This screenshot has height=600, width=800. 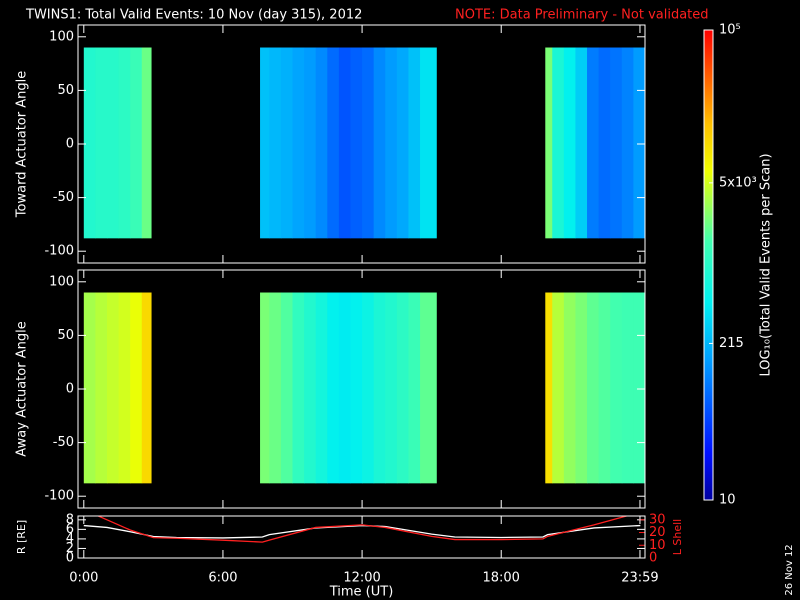 I want to click on y2-tick-label: 10, so click(x=657, y=545).